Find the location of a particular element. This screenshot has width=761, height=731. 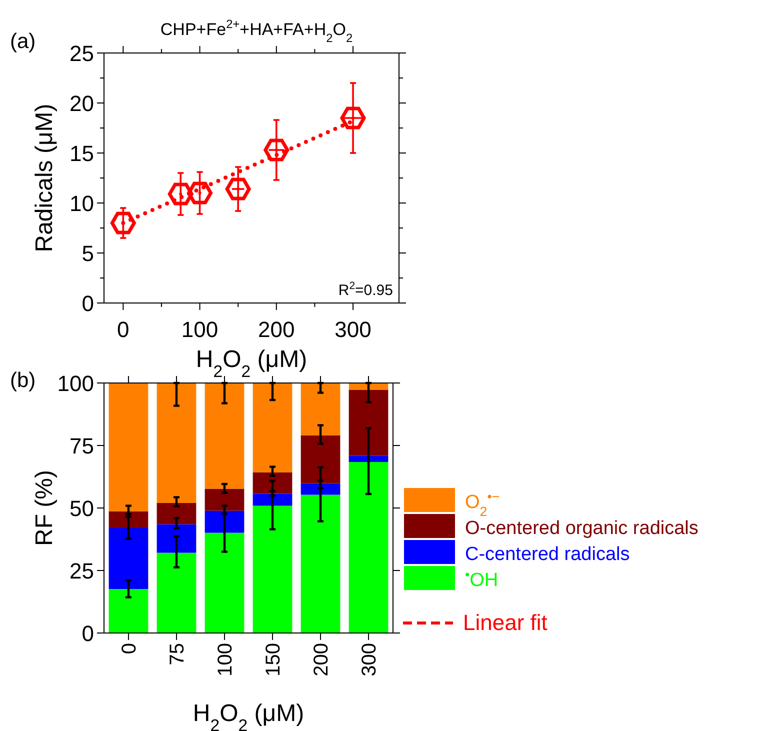

y-tick-label: 10 is located at coordinates (82, 203).